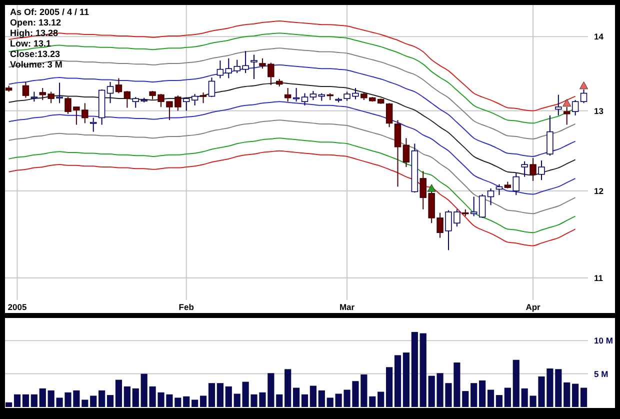 The image size is (620, 419). What do you see at coordinates (50, 12) in the screenshot?
I see `annotation: As Of: 2005 / 4 / 11` at bounding box center [50, 12].